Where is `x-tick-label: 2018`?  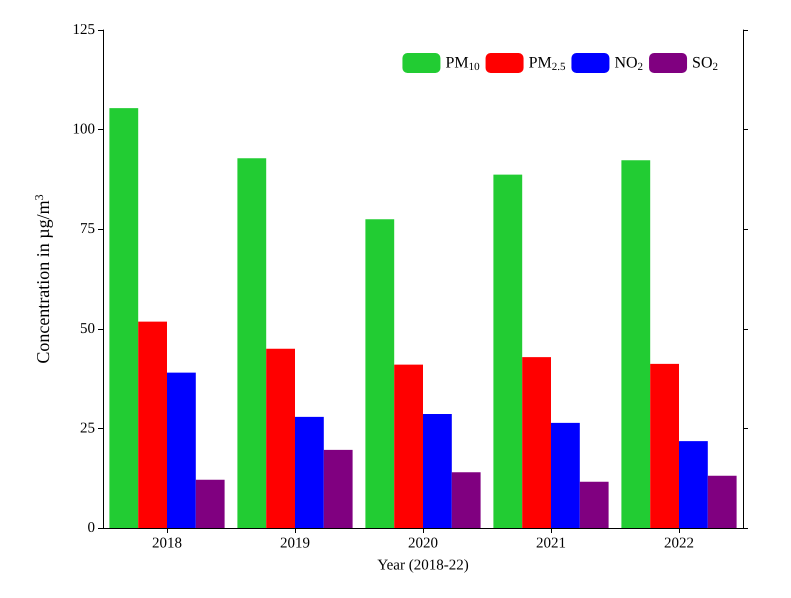 x-tick-label: 2018 is located at coordinates (167, 544).